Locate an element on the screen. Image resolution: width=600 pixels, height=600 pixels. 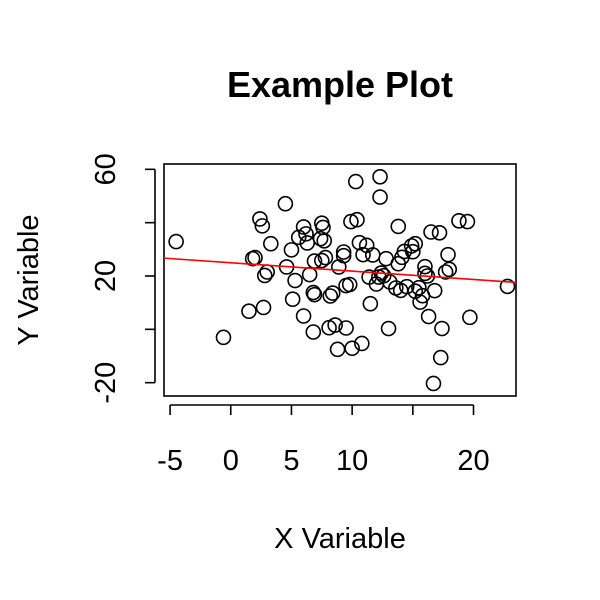
x-tick-label: 20 is located at coordinates (473, 461).